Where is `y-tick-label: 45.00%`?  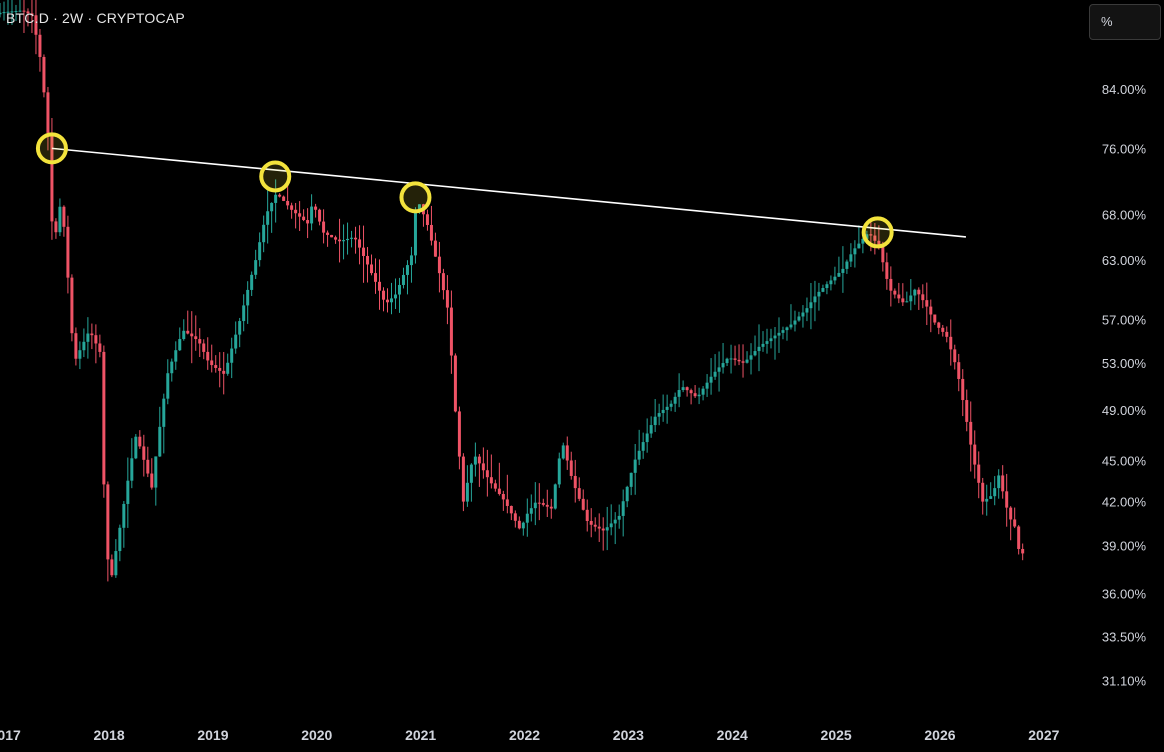 y-tick-label: 45.00% is located at coordinates (1124, 461).